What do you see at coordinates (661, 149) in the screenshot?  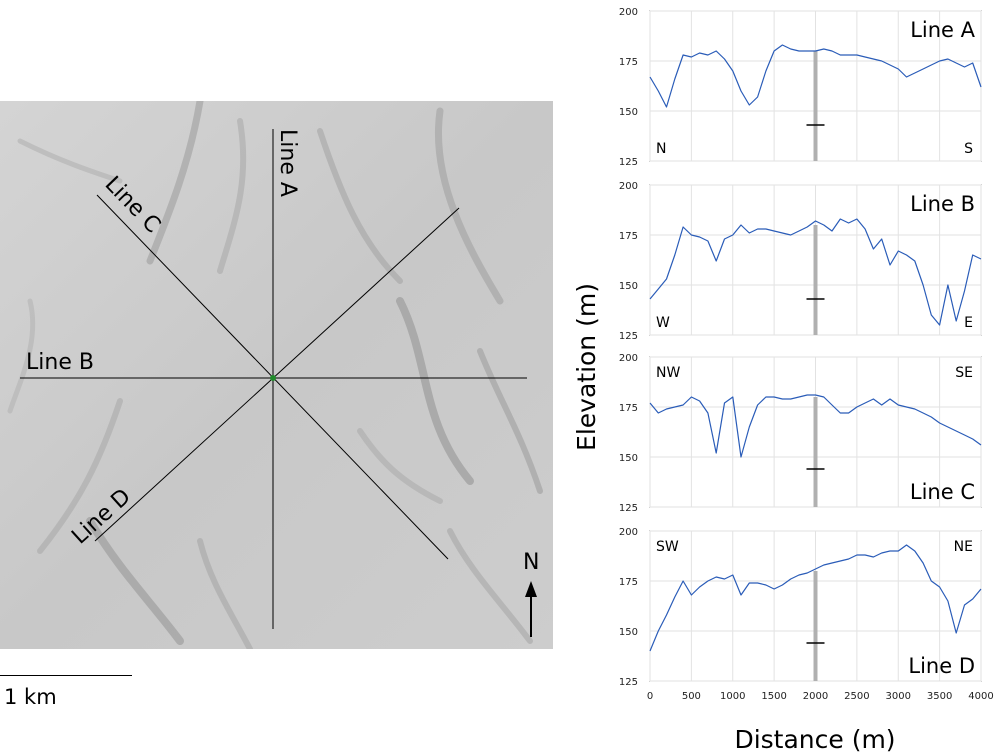 I see `profile-start-label: N` at bounding box center [661, 149].